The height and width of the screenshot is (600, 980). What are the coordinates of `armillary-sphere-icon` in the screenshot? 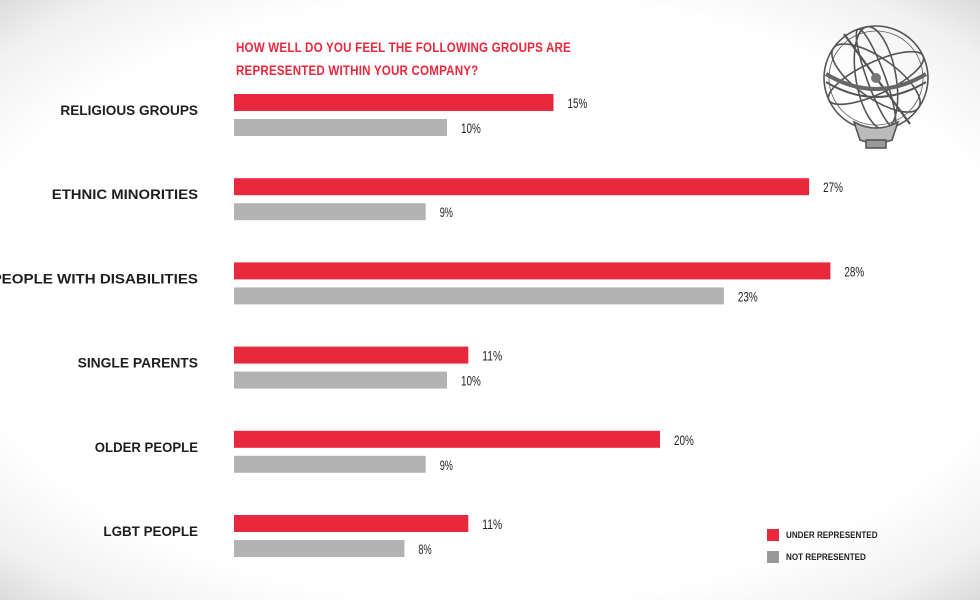 It's located at (876, 87).